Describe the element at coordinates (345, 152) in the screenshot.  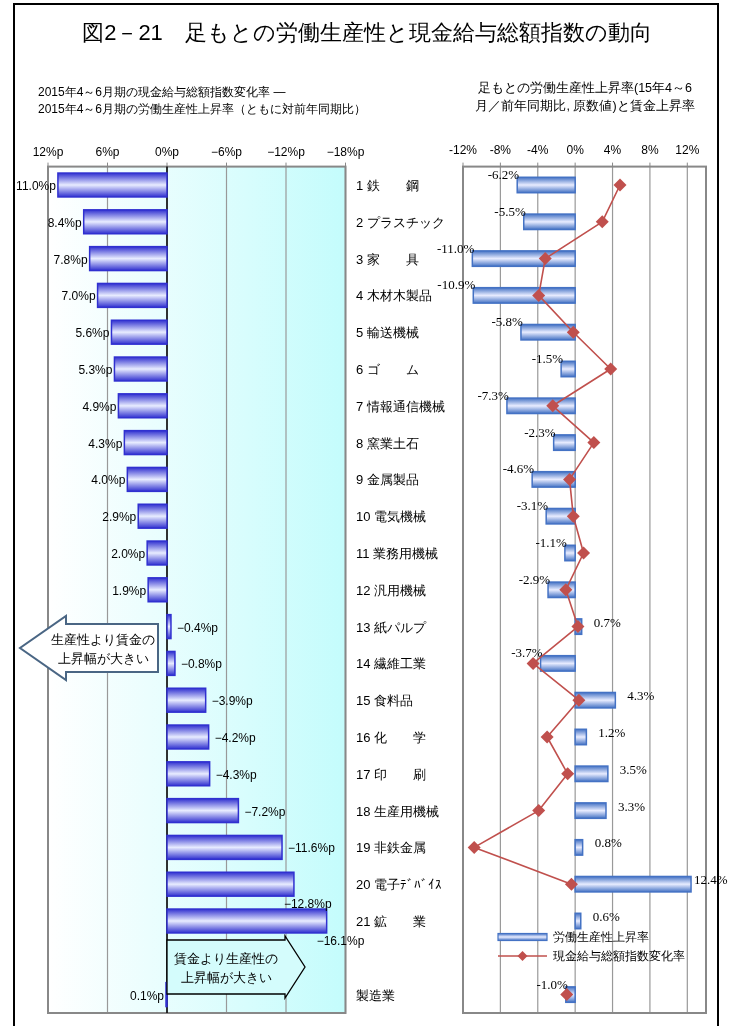
I see `x-tick-label: −18%p` at that location.